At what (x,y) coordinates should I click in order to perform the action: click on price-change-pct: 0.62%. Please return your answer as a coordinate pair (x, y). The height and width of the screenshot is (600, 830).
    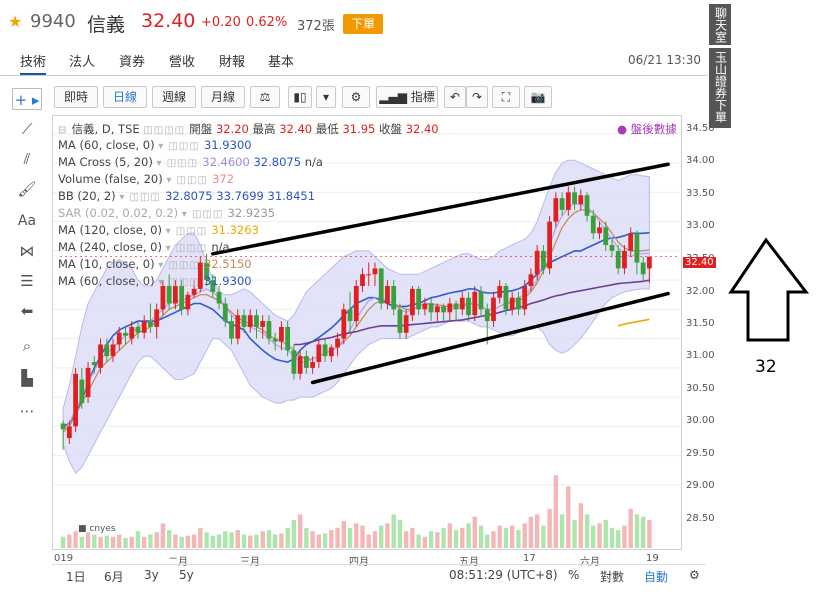
    Looking at the image, I should click on (267, 22).